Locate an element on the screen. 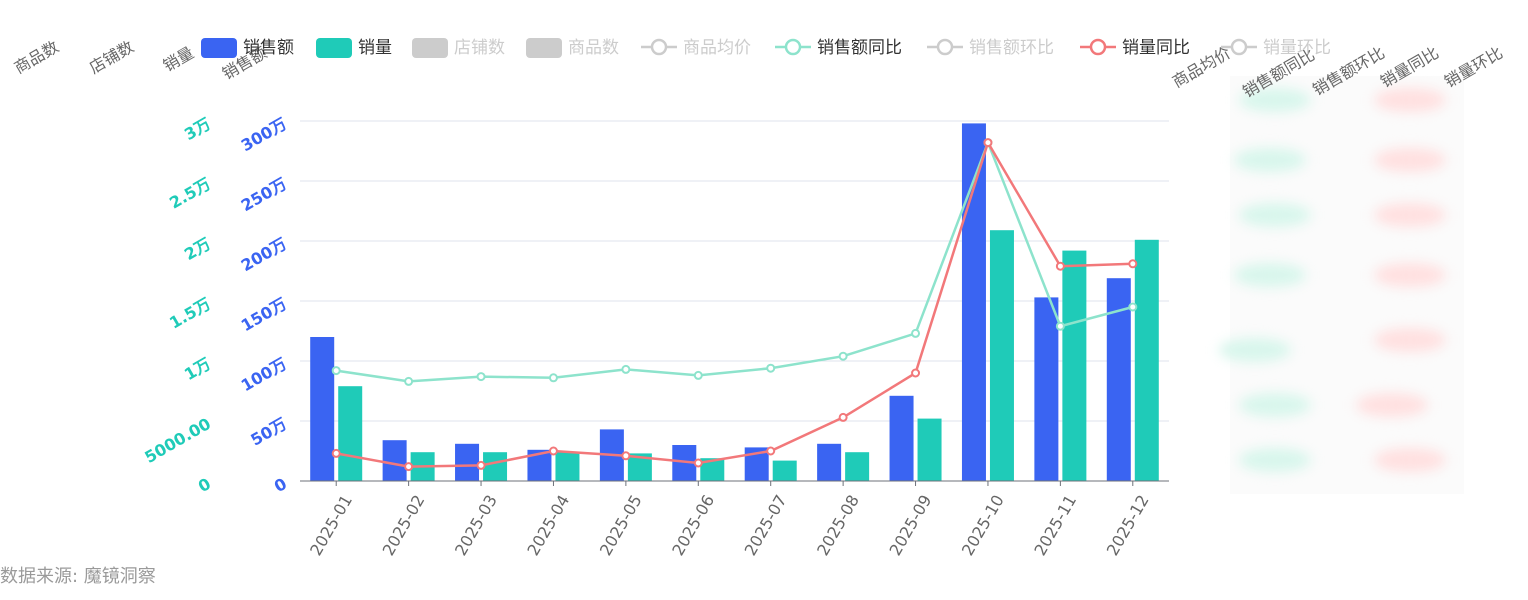 The width and height of the screenshot is (1528, 600). legend-item: 商品均价 is located at coordinates (696, 48).